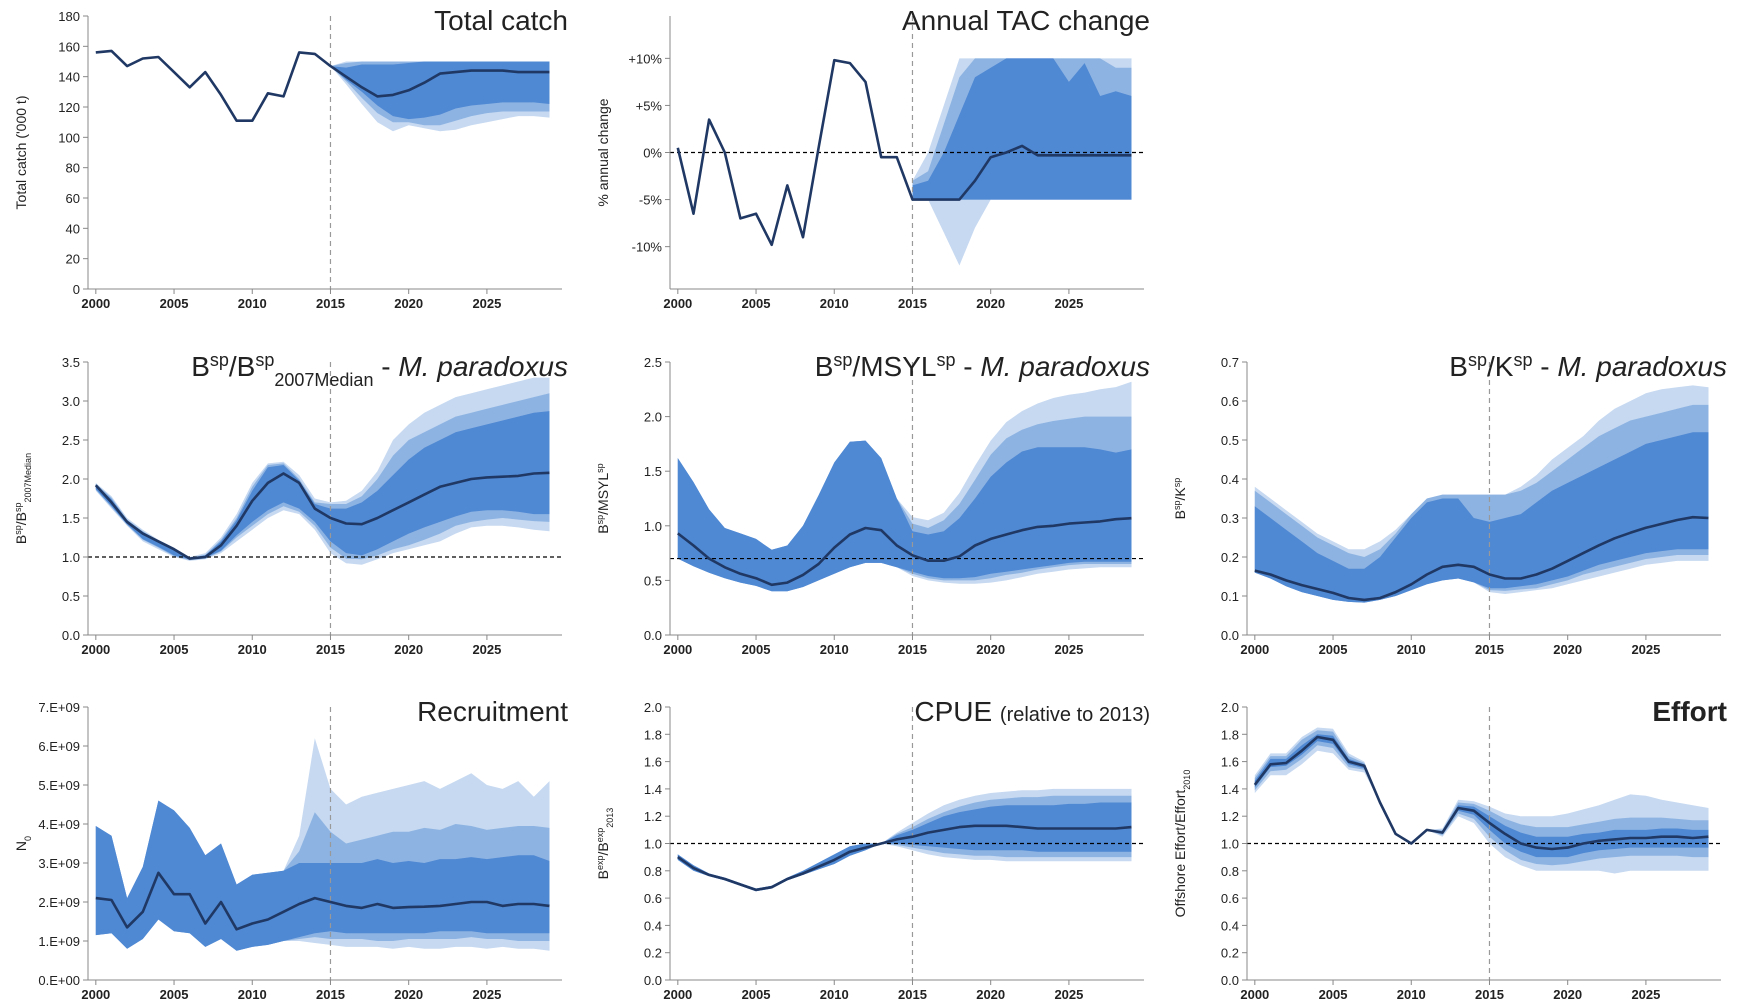 This screenshot has width=1752, height=1008. Describe the element at coordinates (69, 137) in the screenshot. I see `y-tick-label: 100` at that location.